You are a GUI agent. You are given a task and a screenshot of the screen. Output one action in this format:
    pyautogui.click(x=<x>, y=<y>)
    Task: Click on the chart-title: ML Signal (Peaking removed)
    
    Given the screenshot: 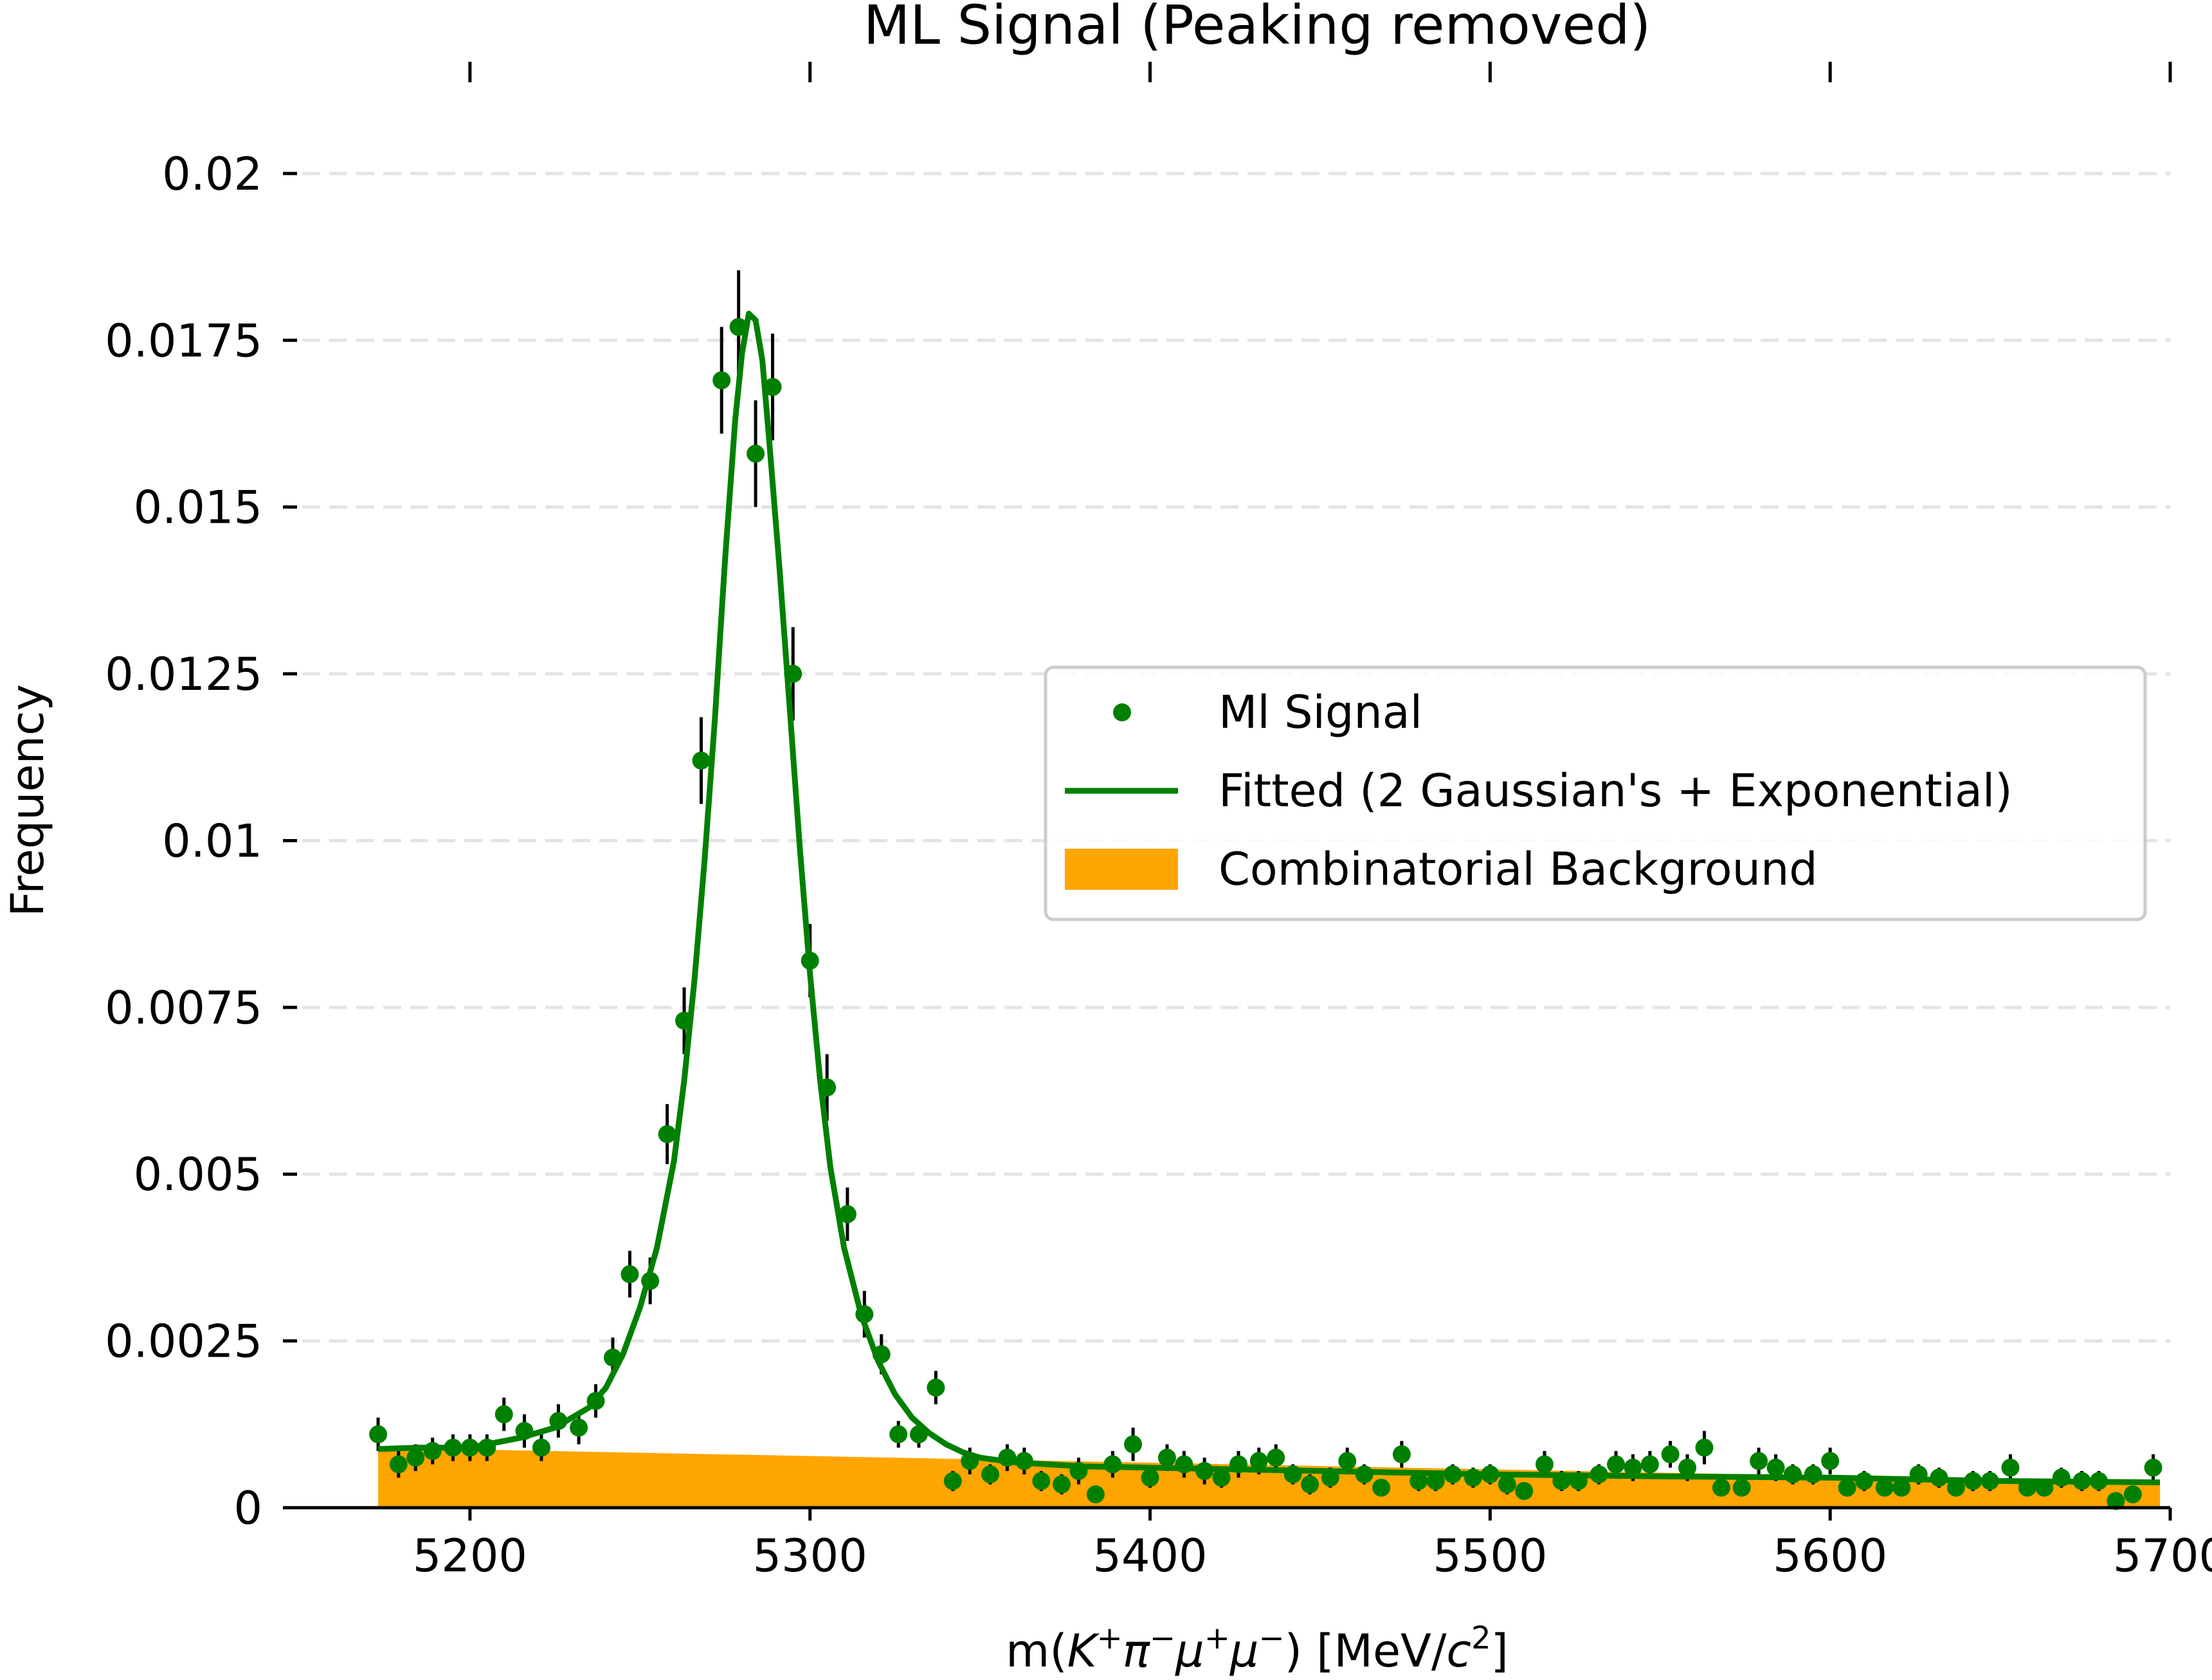 What is the action you would take?
    pyautogui.click(x=1257, y=29)
    